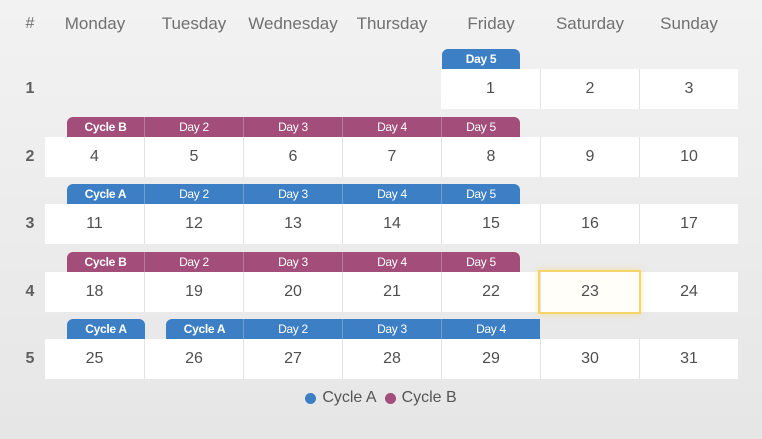 This screenshot has height=439, width=762. What do you see at coordinates (30, 223) in the screenshot?
I see `week-number: 3` at bounding box center [30, 223].